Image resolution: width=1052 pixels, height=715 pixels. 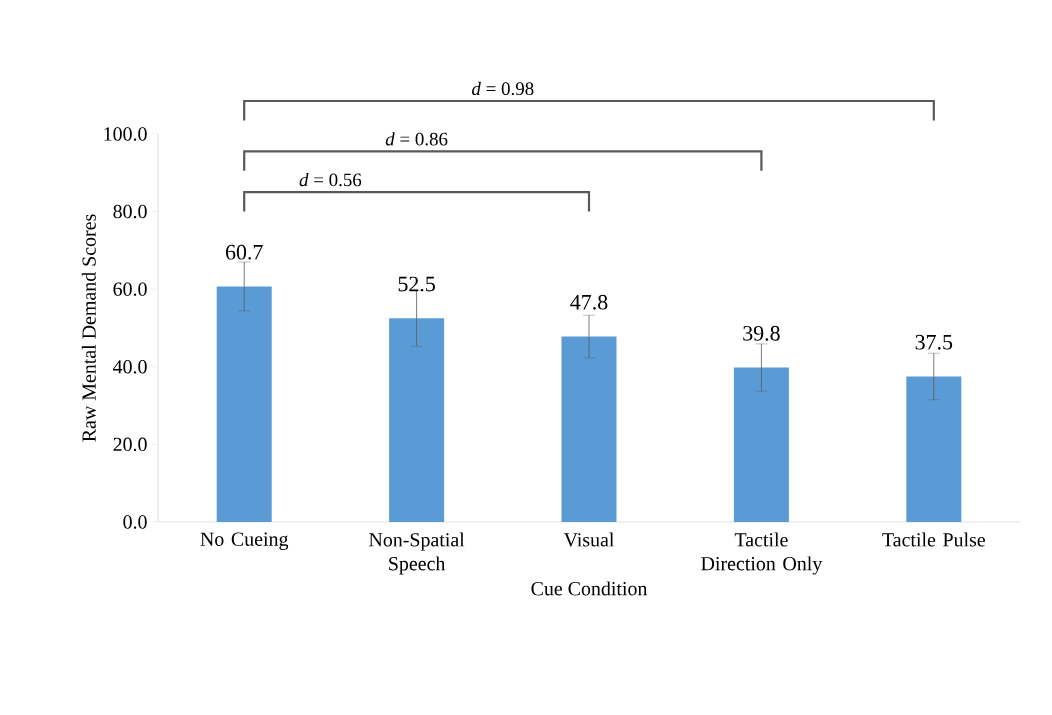 I want to click on text: d = 0.98, so click(x=503, y=88).